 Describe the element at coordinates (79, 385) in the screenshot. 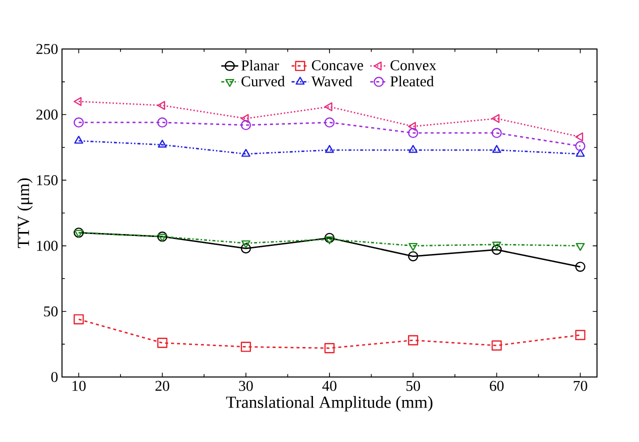

I see `x-tick-label: 10` at that location.